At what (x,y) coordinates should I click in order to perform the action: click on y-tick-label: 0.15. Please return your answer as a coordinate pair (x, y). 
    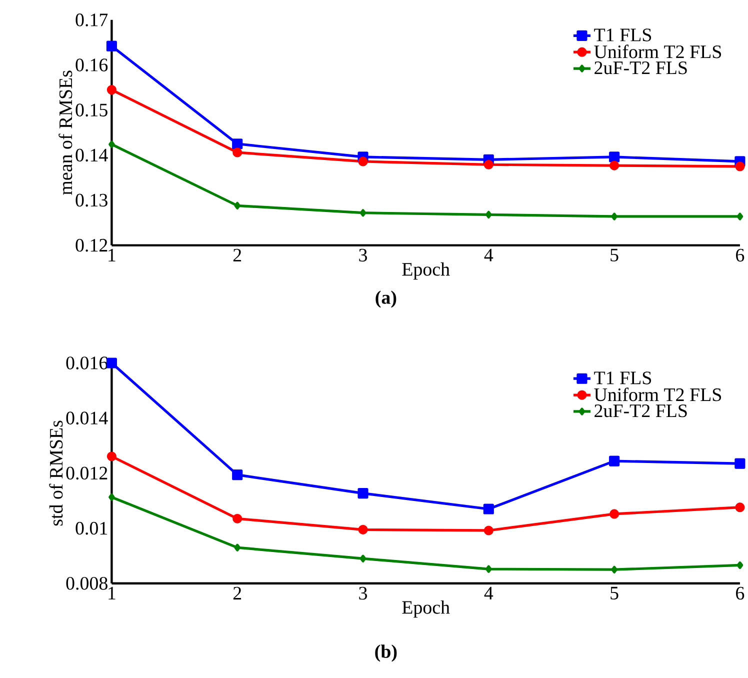
    Looking at the image, I should click on (92, 110).